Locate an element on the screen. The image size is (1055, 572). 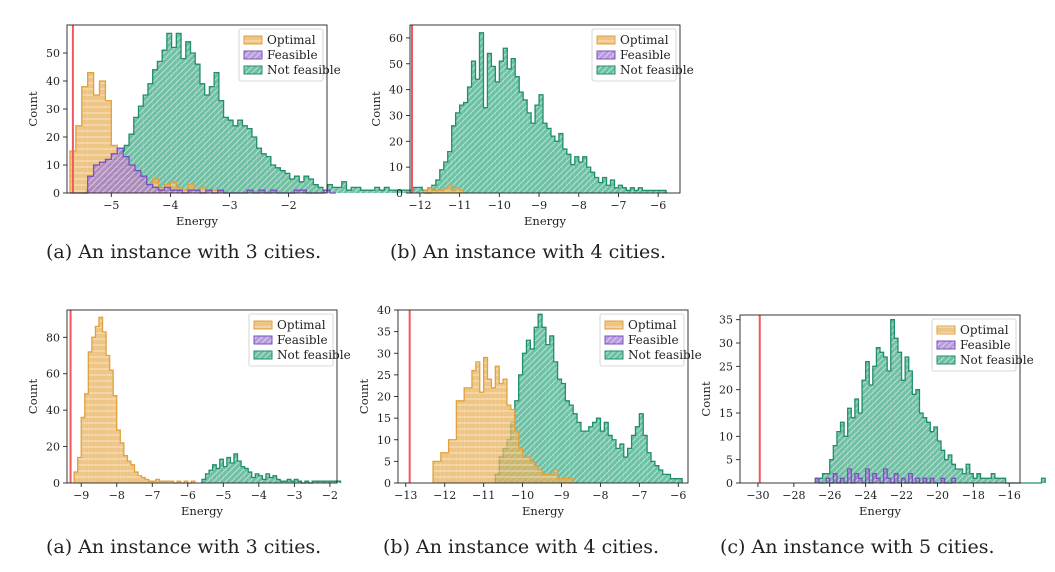
series-not-feasible is located at coordinates (930, 401).